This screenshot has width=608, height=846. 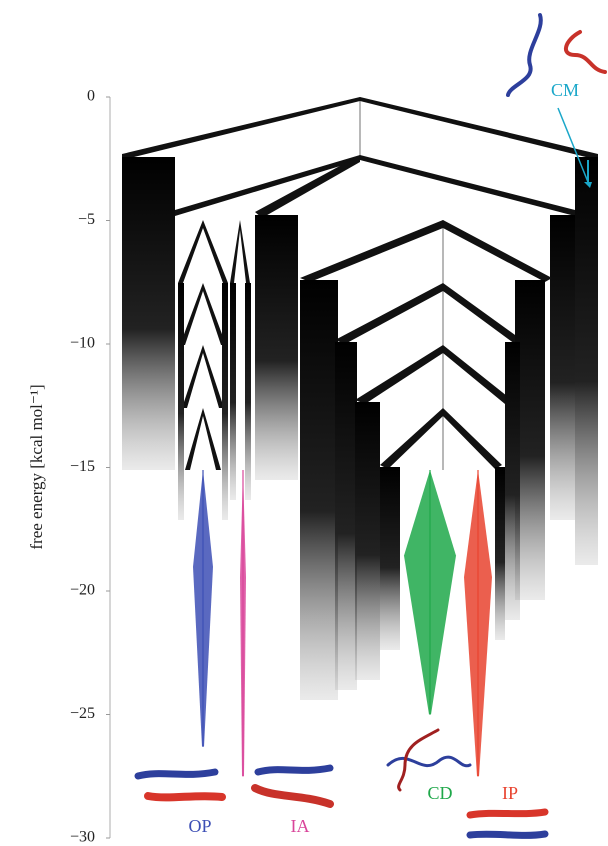 I want to click on basin-label: IA, so click(x=300, y=826).